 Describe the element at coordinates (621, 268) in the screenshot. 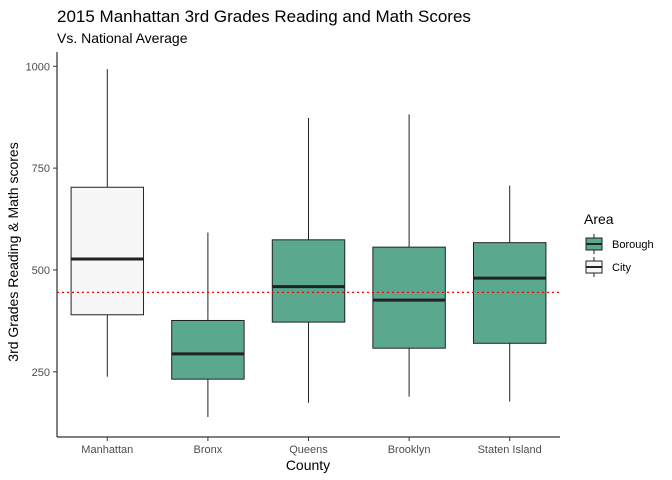

I see `legend-label: City` at that location.